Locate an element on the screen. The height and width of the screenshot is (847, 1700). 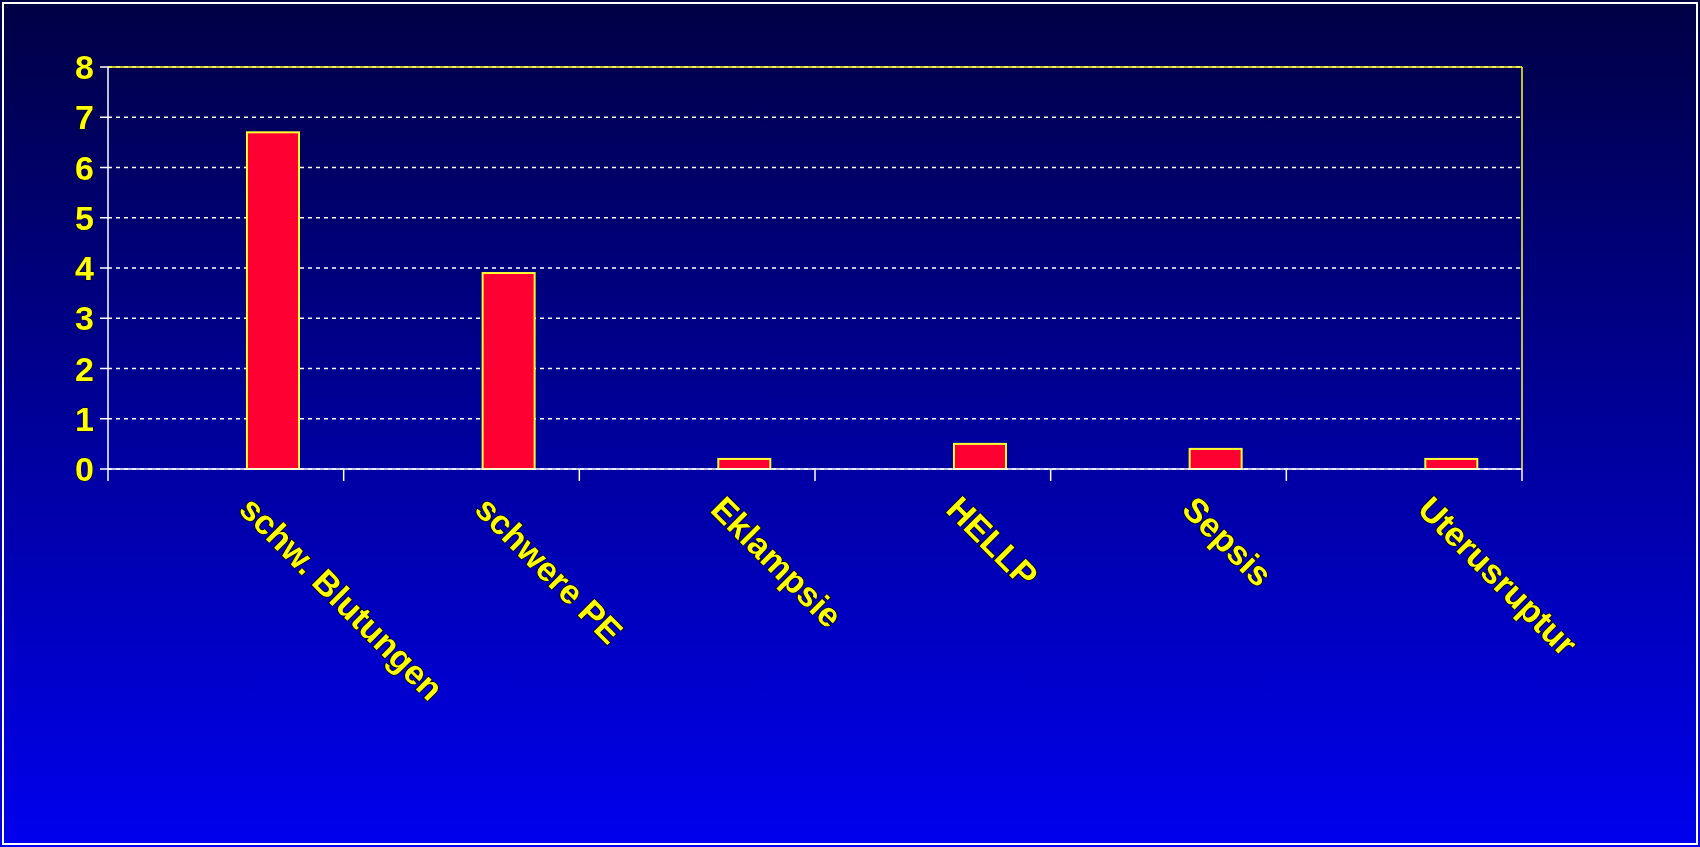
y-tick-label: 7 is located at coordinates (84, 117).